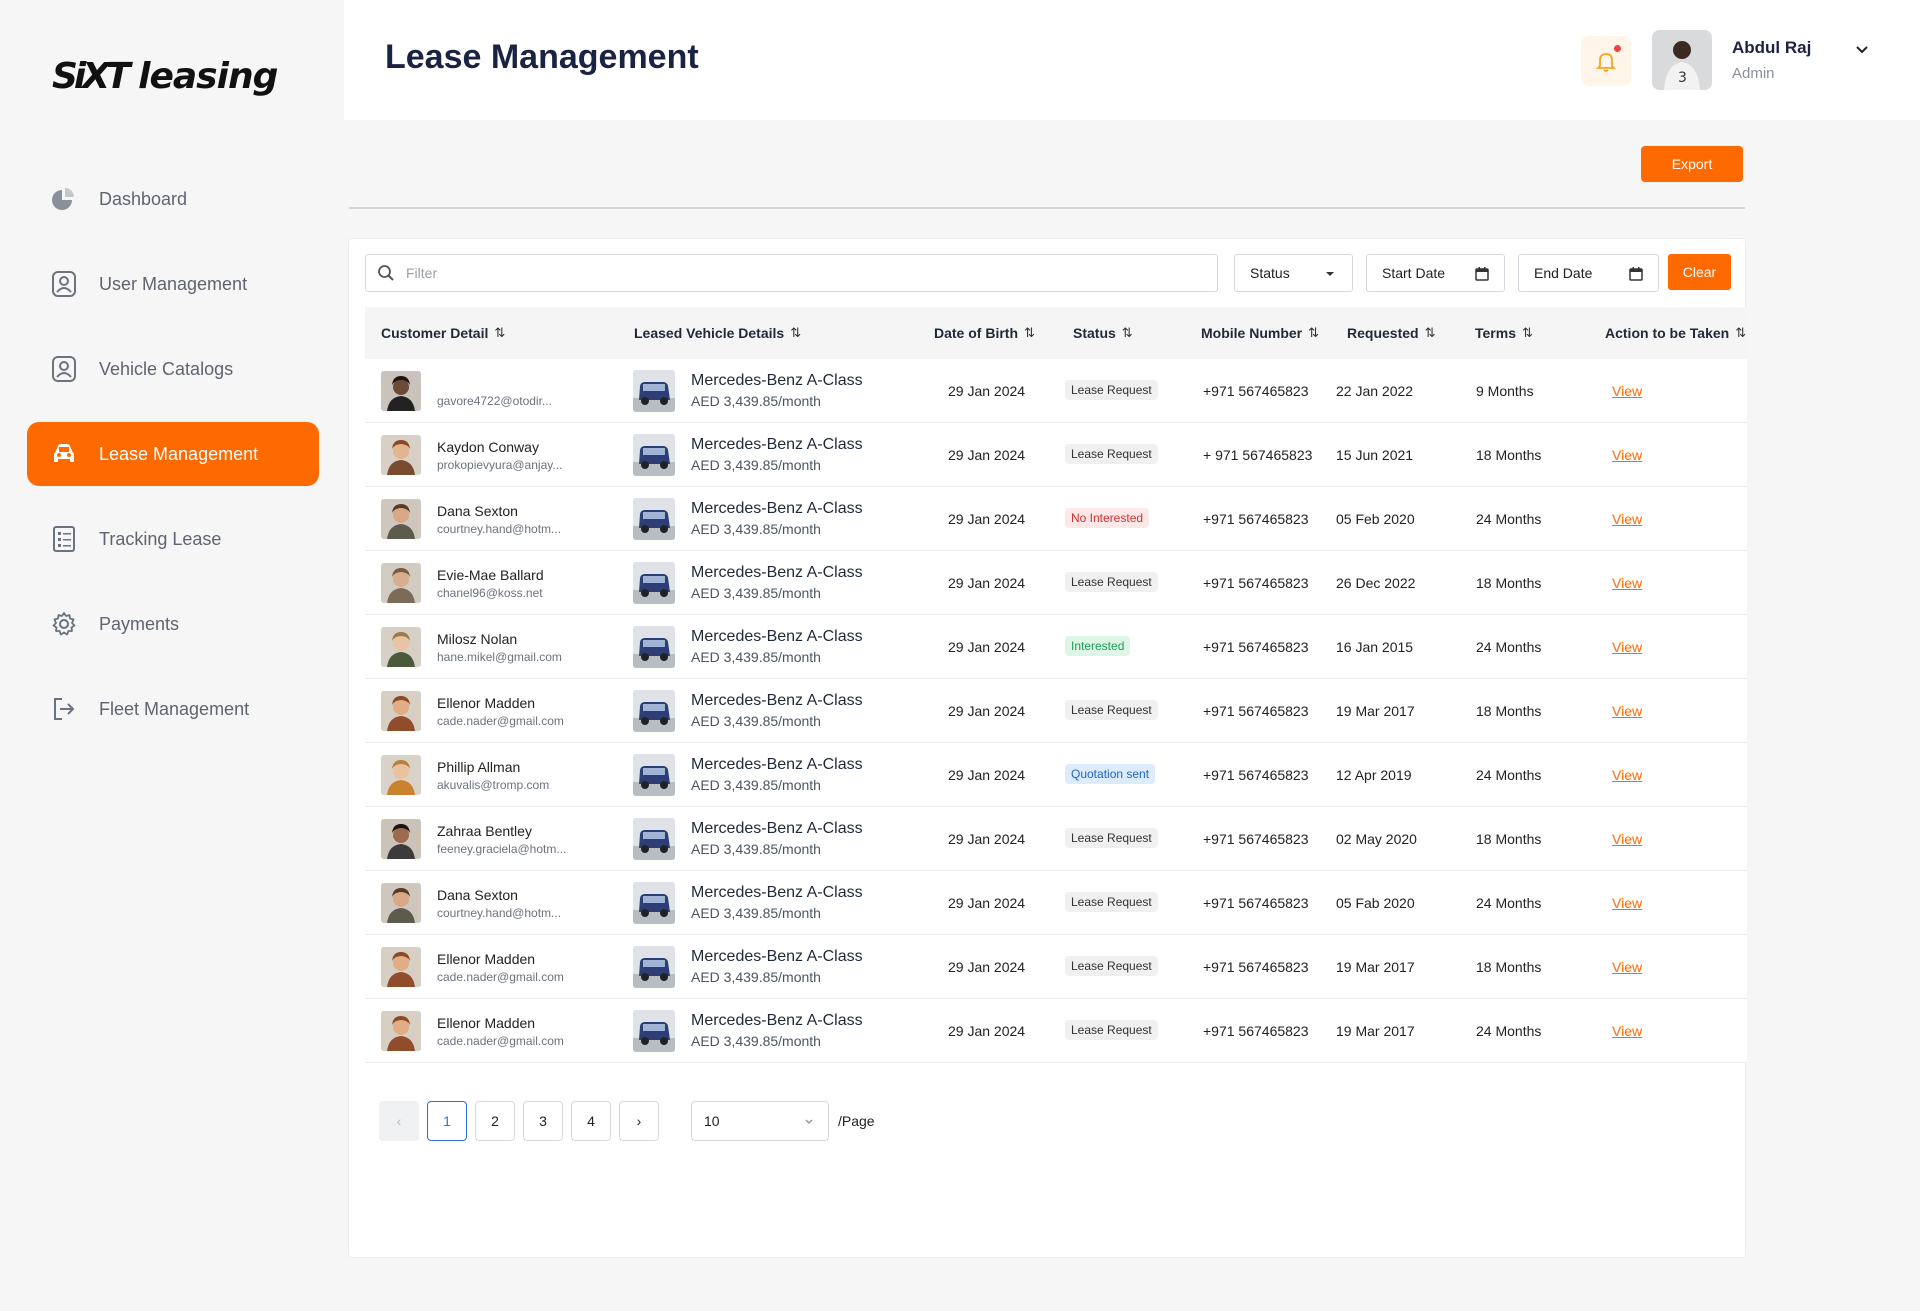 This screenshot has width=1920, height=1311. Describe the element at coordinates (1606, 61) in the screenshot. I see `notification-button` at that location.